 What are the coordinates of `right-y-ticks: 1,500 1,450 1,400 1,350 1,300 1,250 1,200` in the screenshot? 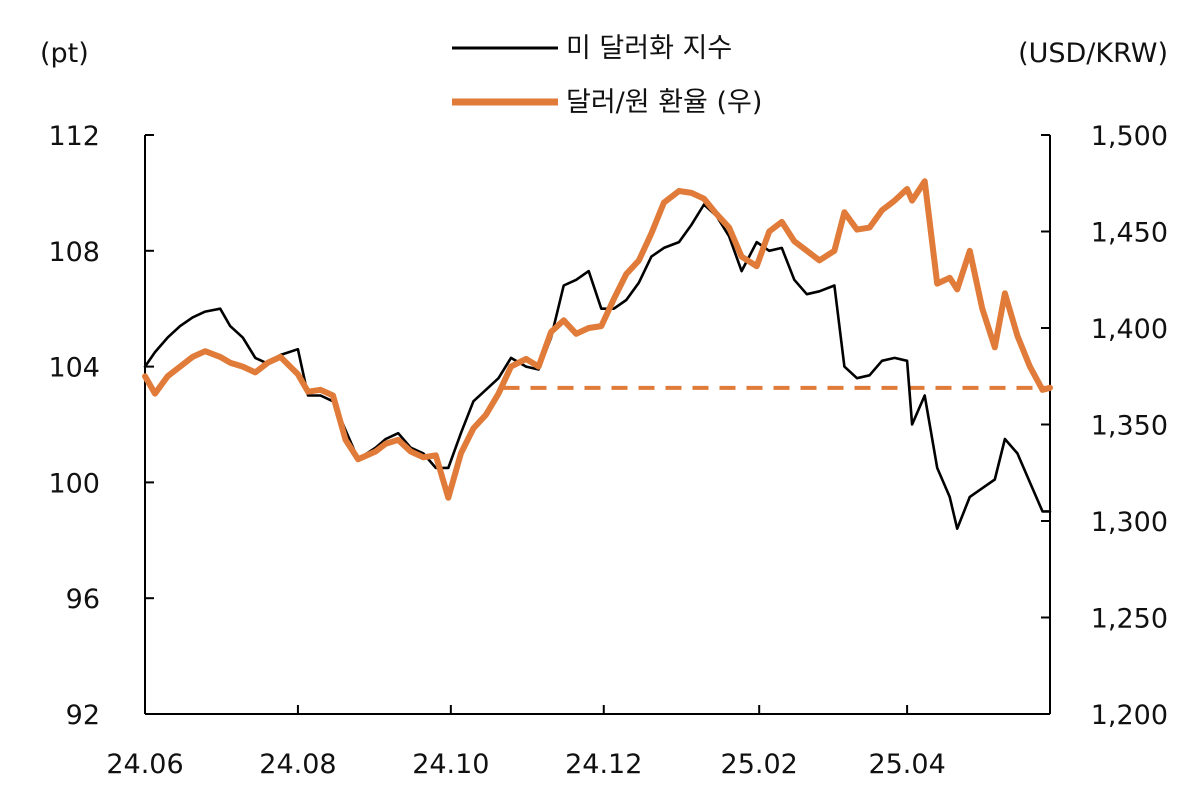 It's located at (1104, 426).